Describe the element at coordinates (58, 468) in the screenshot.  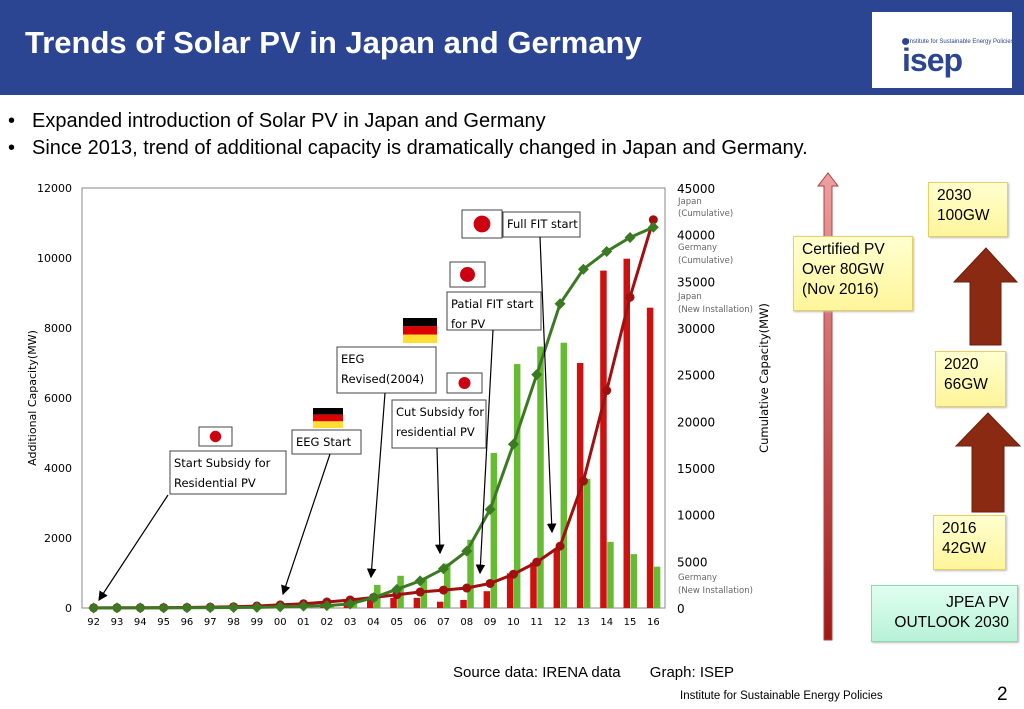
I see `y-tick-label: 4000` at that location.